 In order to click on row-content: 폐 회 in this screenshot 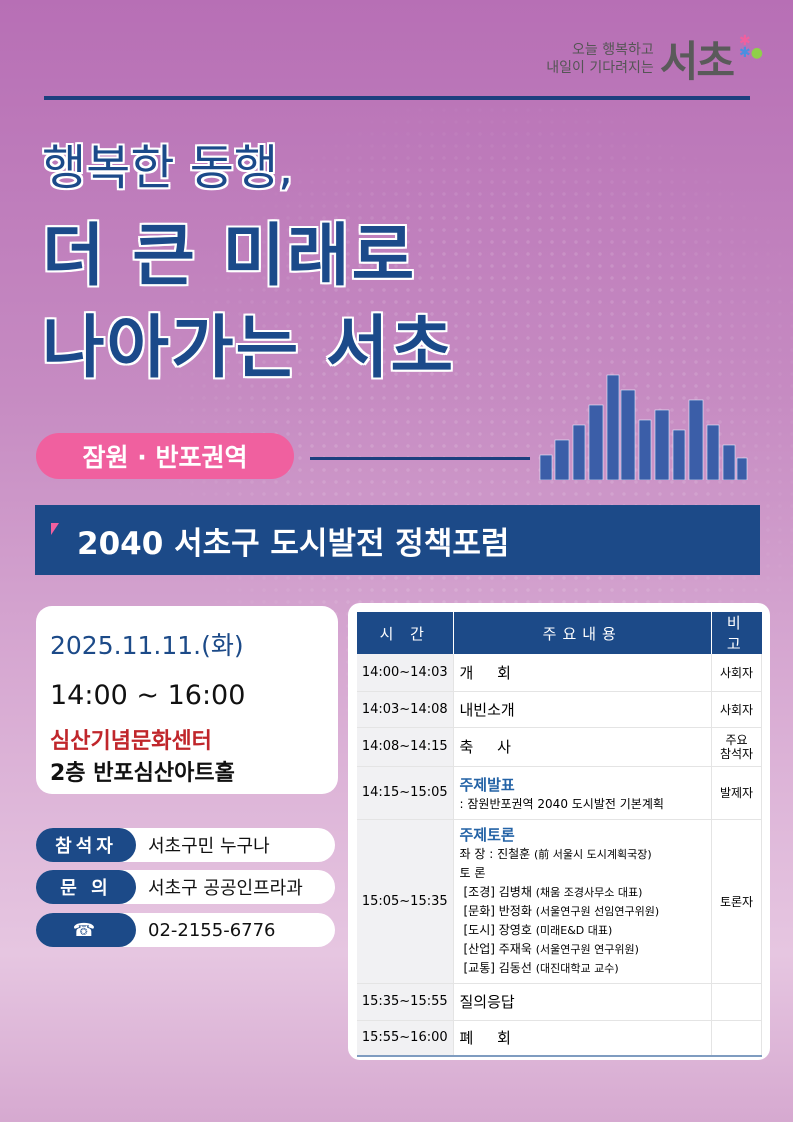, I will do `click(582, 1038)`.